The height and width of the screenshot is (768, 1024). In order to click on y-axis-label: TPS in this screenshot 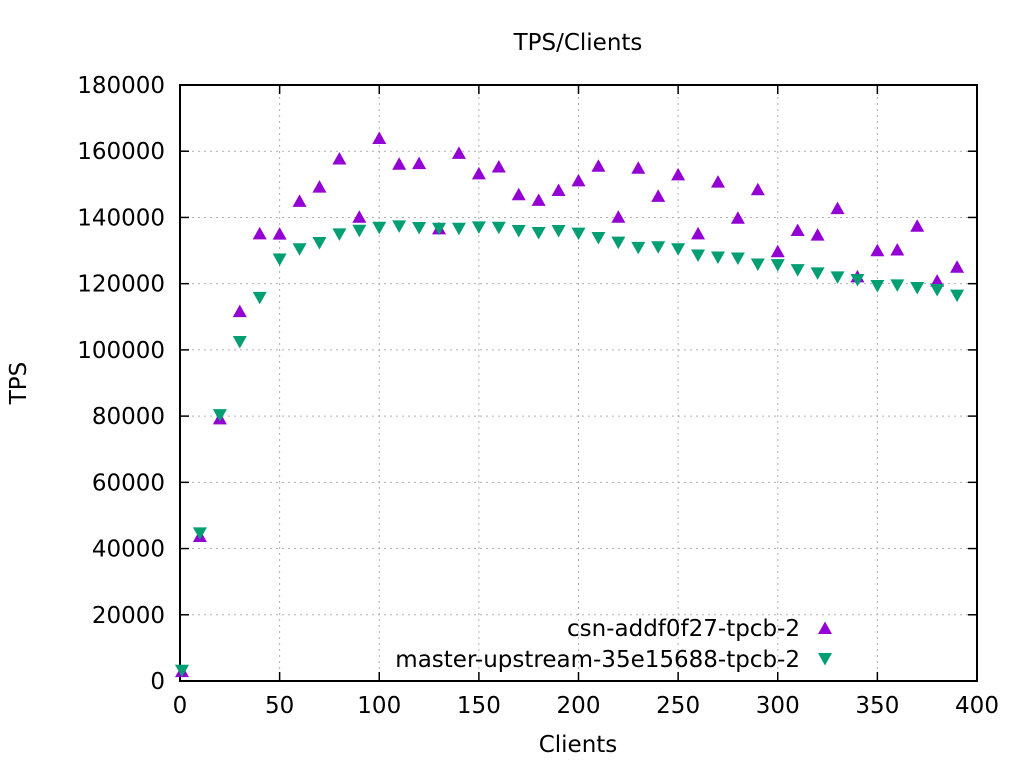, I will do `click(19, 384)`.